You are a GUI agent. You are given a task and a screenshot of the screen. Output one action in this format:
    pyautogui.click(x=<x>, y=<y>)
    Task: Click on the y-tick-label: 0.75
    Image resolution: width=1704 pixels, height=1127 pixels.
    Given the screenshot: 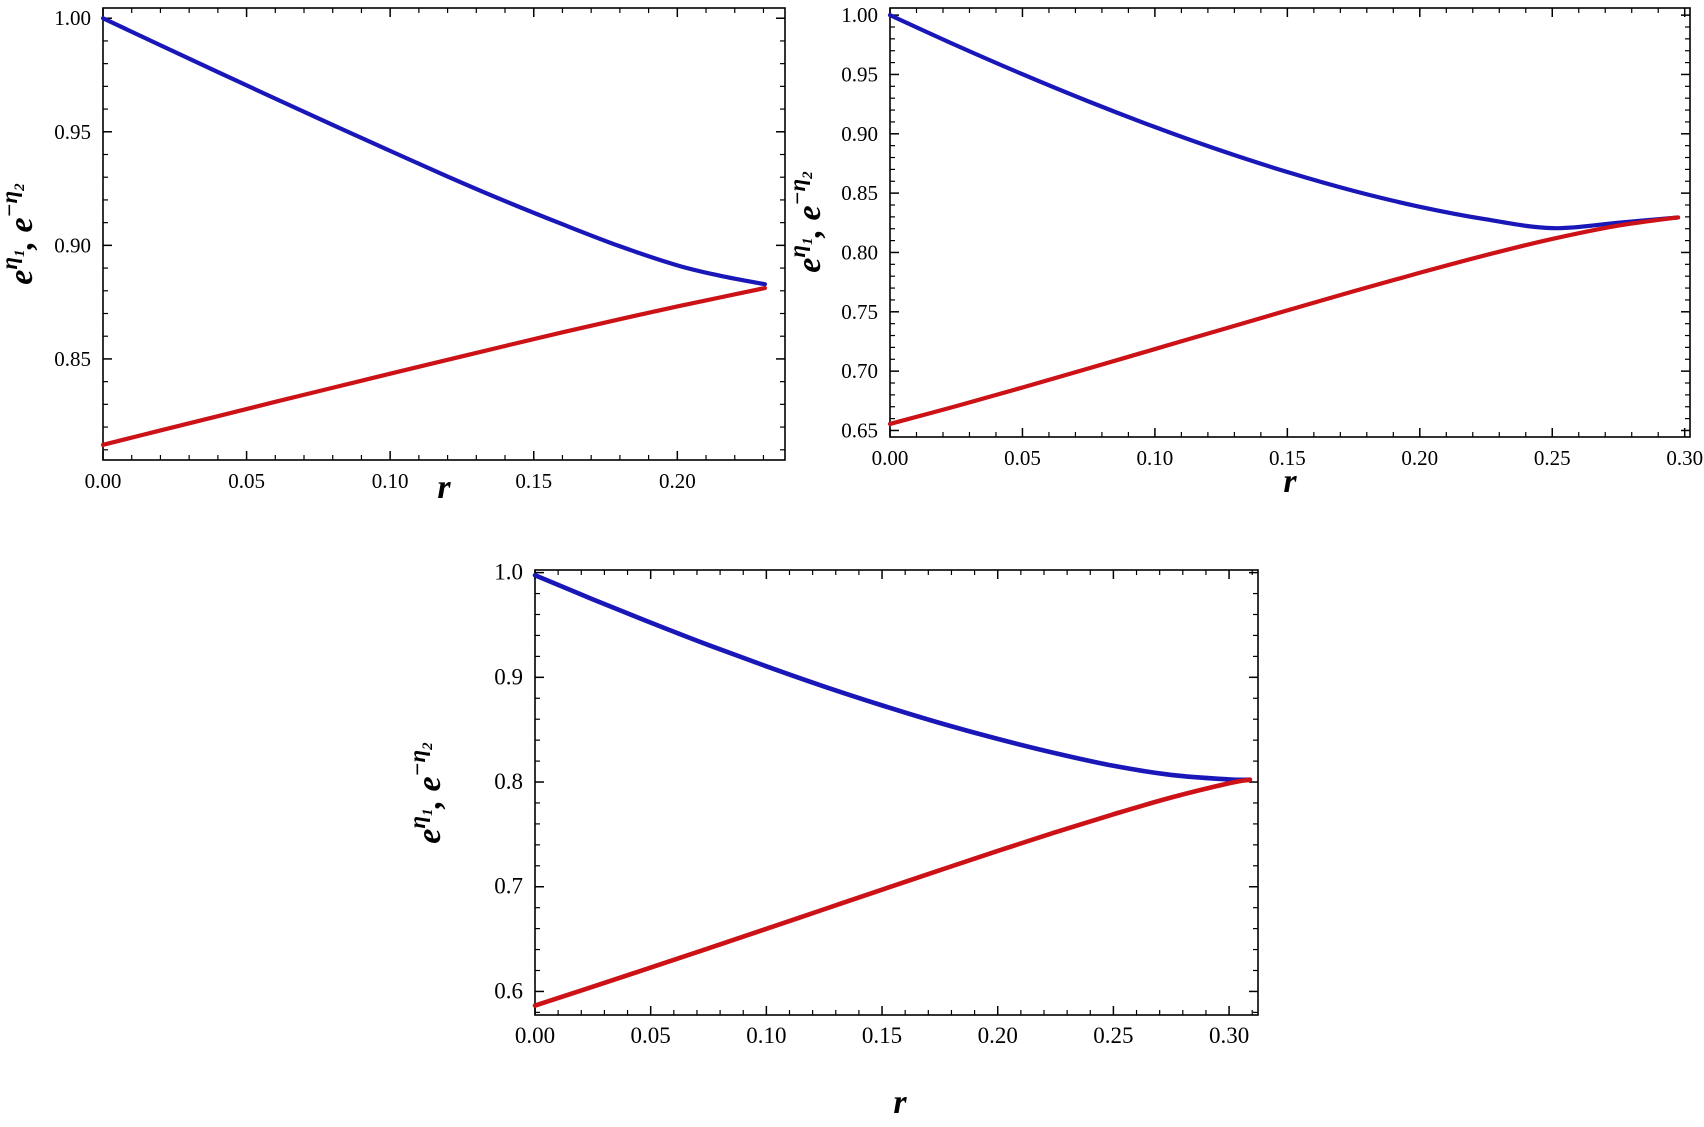 What is the action you would take?
    pyautogui.click(x=859, y=312)
    